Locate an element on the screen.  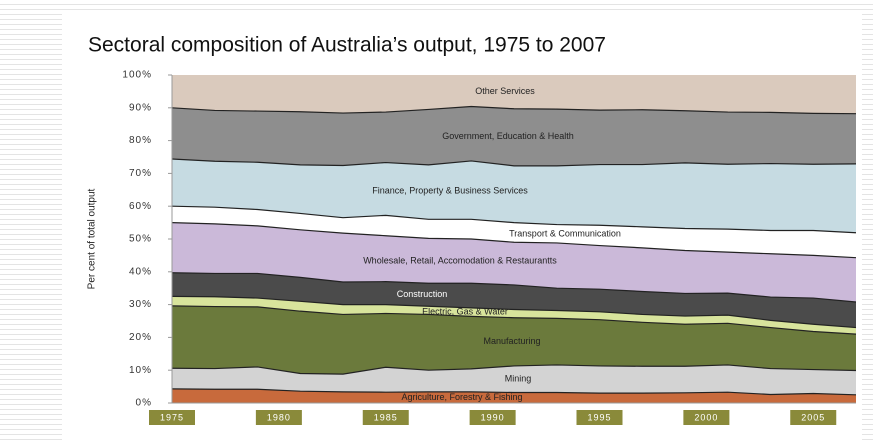
y-tick-label: 0% is located at coordinates (144, 403).